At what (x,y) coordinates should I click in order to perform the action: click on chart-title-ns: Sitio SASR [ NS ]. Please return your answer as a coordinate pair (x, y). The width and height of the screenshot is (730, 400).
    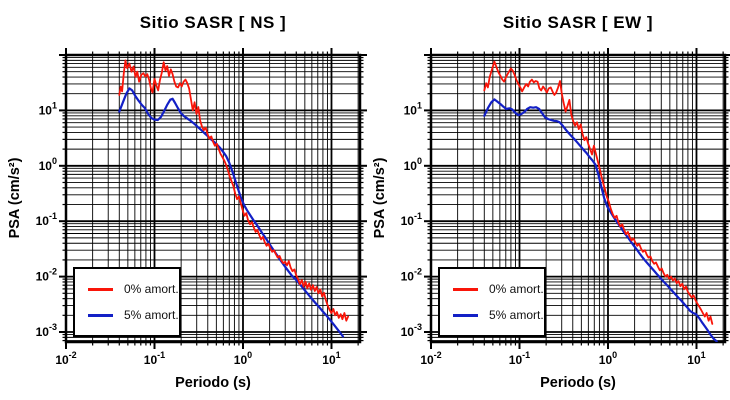
    Looking at the image, I should click on (213, 22).